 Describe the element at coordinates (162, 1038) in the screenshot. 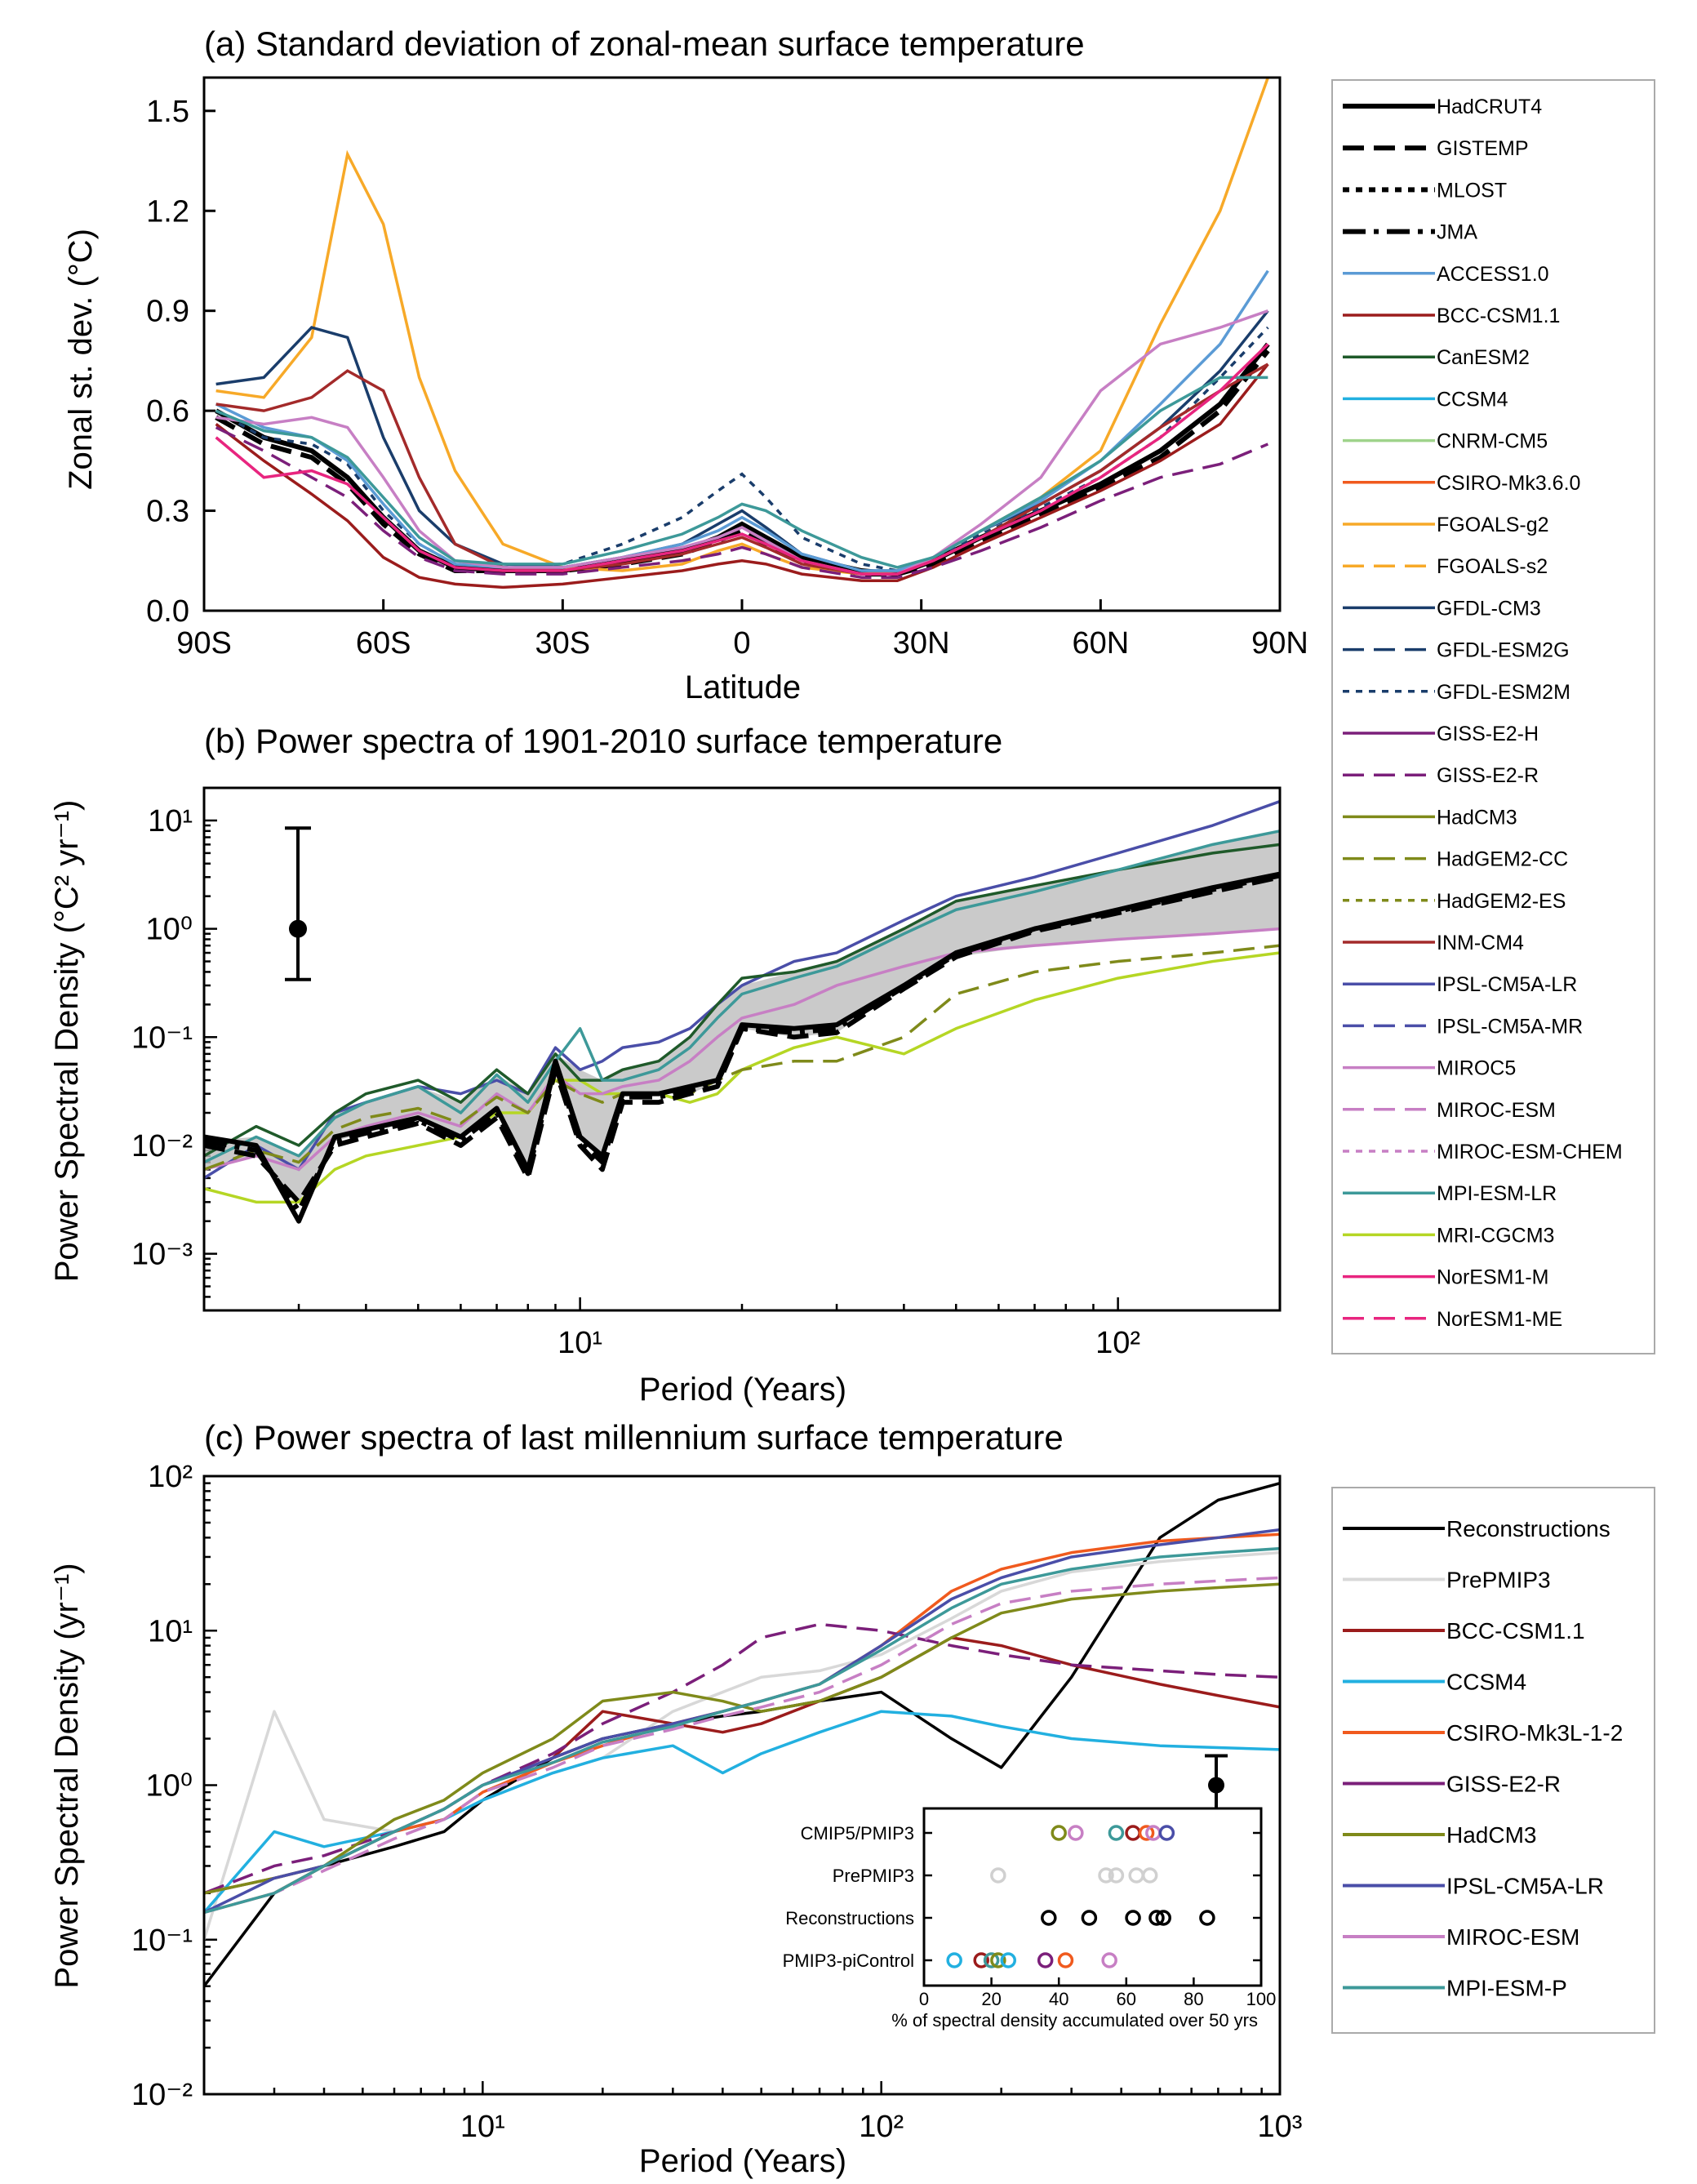

I see `y-tick-label: 10⁻¹` at that location.